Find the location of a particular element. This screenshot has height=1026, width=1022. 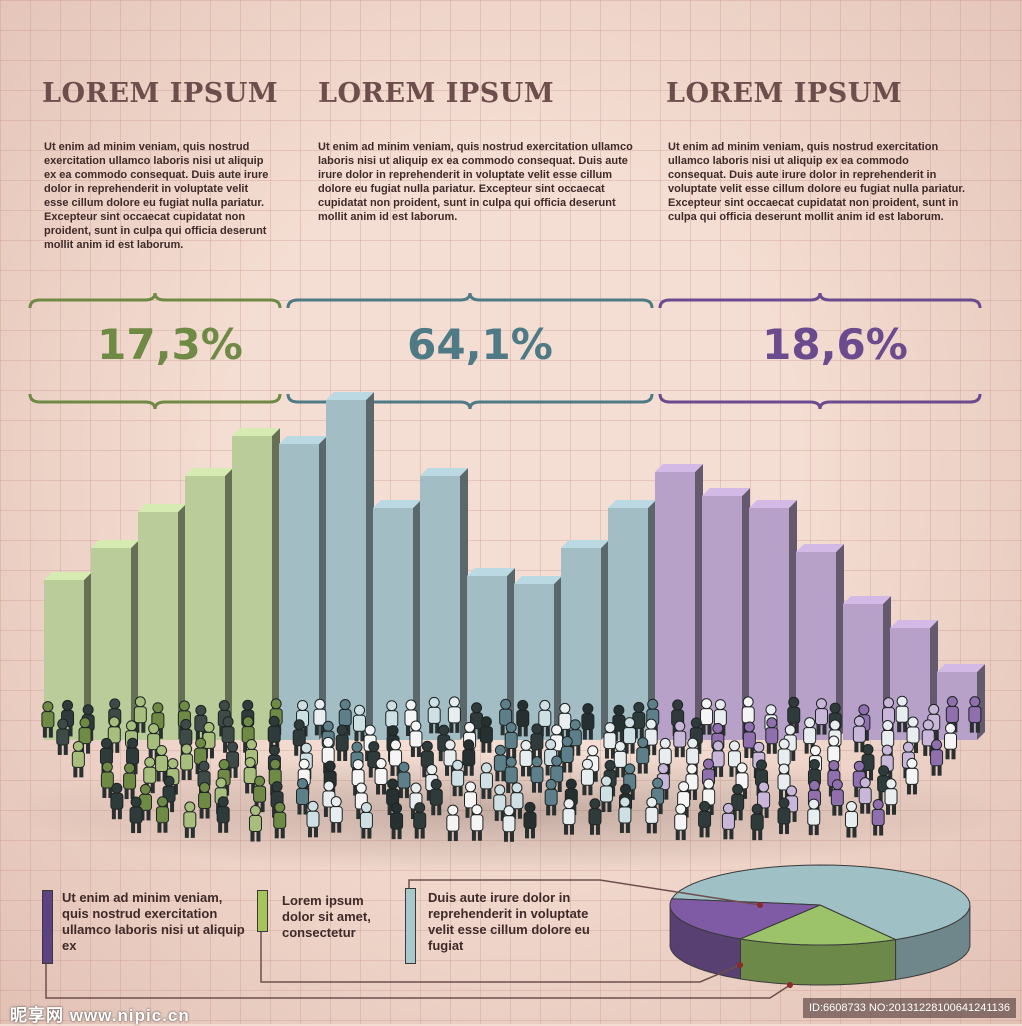

legend-text-green: Lorem ipsum dolor sit amet, consectetur is located at coordinates (326, 916).